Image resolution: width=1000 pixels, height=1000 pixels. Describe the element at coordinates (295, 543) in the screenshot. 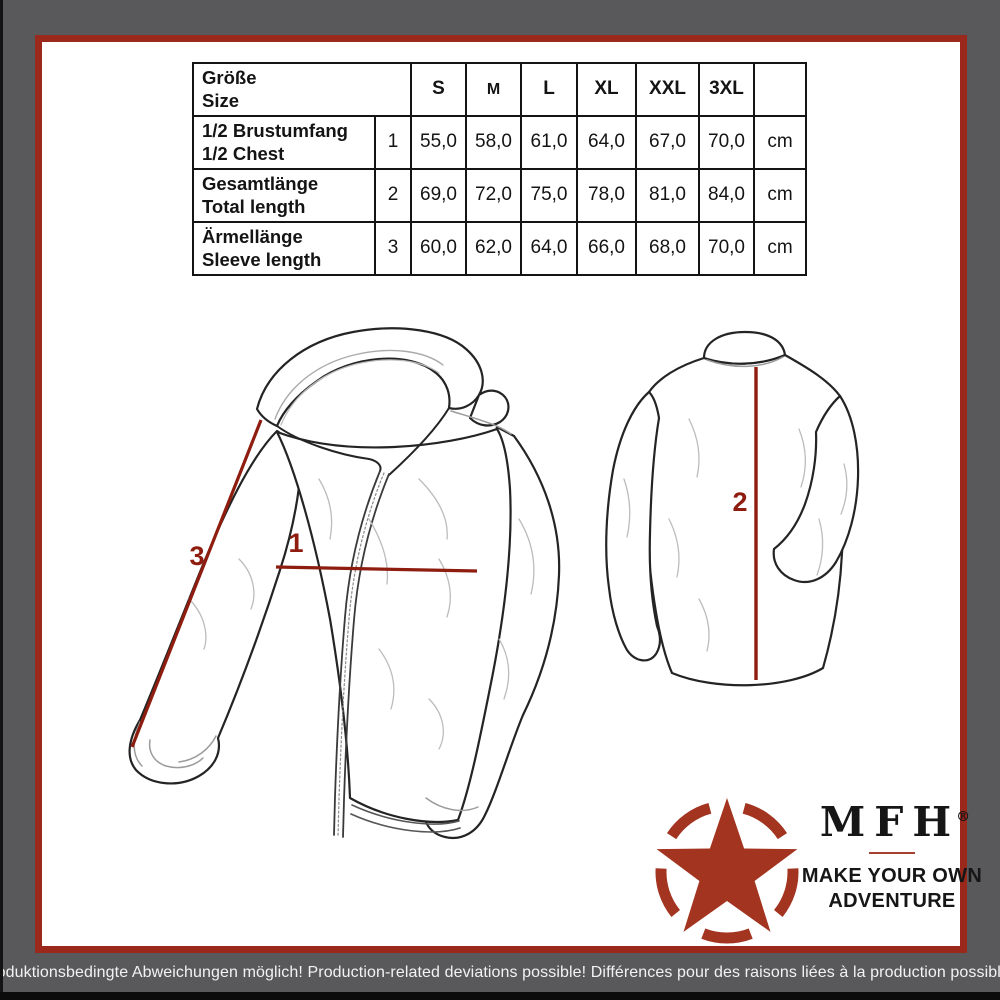

I see `chest-measure-label: 1` at that location.